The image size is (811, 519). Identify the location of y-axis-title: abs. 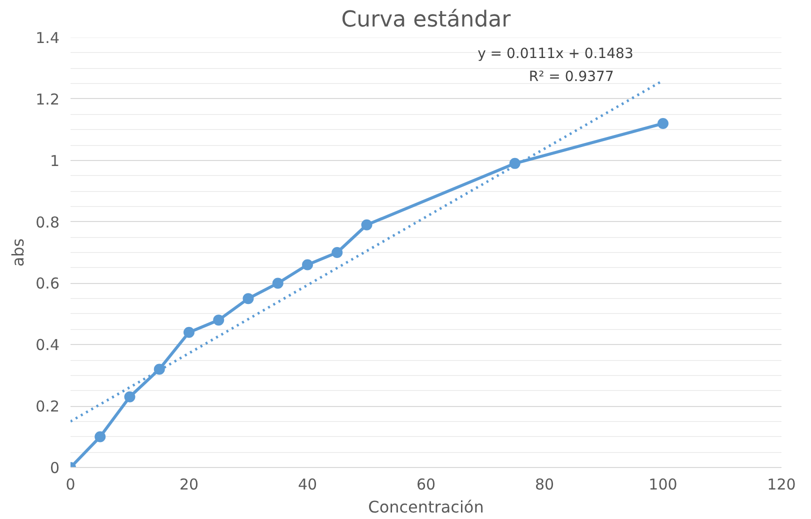
(18, 252).